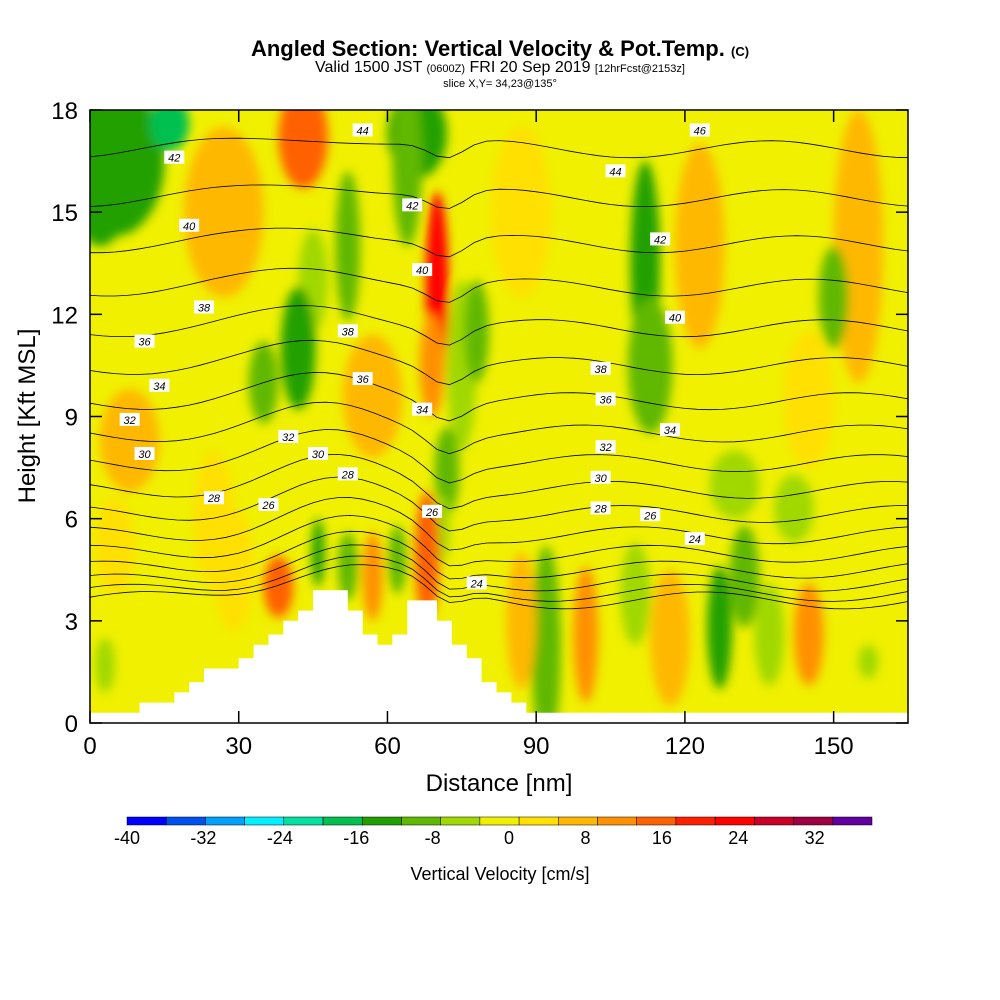 Image resolution: width=1000 pixels, height=1000 pixels. What do you see at coordinates (144, 453) in the screenshot?
I see `isentrope-label: 30` at bounding box center [144, 453].